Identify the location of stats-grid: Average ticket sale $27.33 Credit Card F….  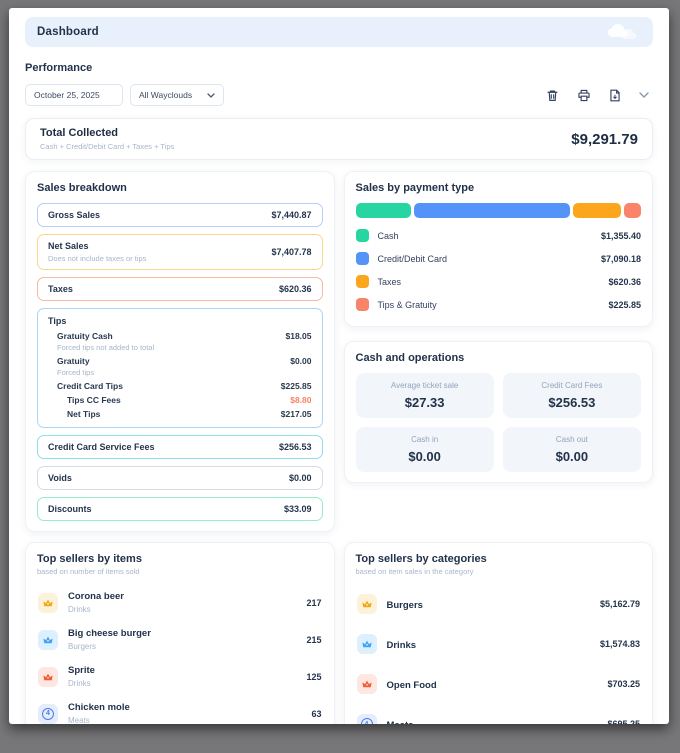
(498, 422).